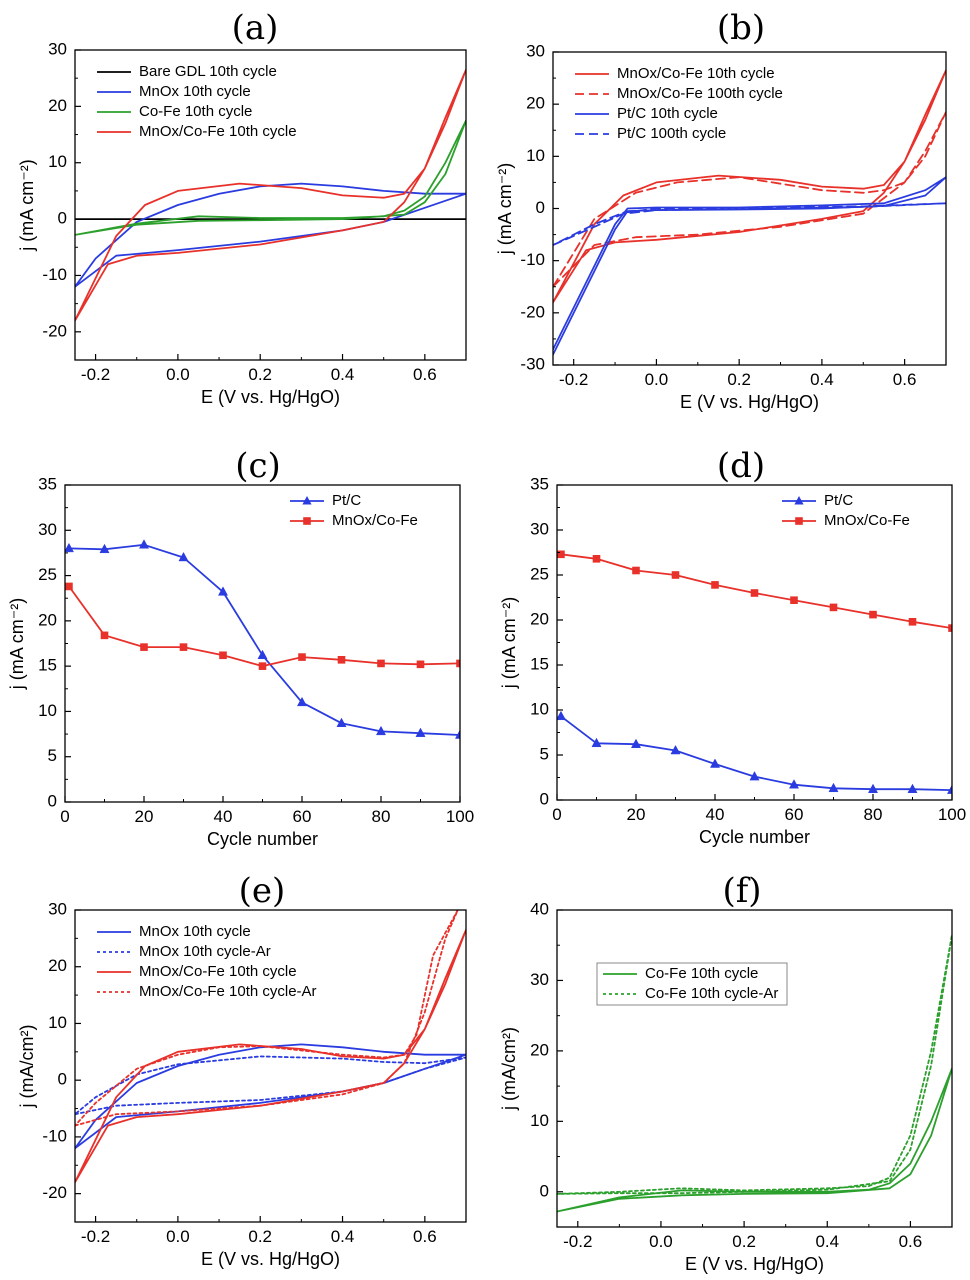  Describe the element at coordinates (302, 816) in the screenshot. I see `x-tick-label: 60` at that location.